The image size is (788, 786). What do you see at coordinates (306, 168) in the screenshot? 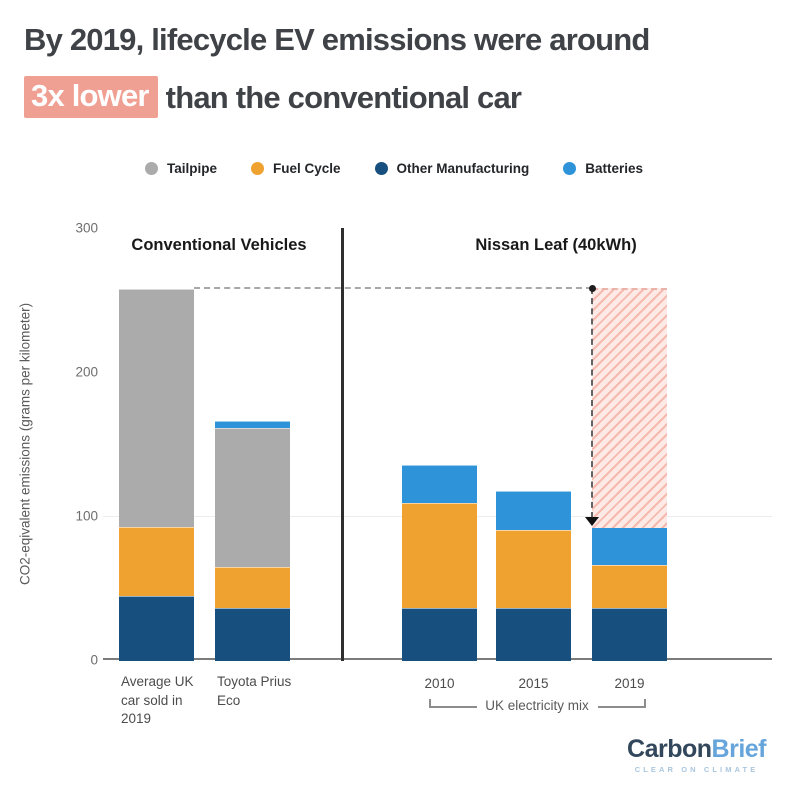
I see `legend-label: Fuel Cycle` at bounding box center [306, 168].